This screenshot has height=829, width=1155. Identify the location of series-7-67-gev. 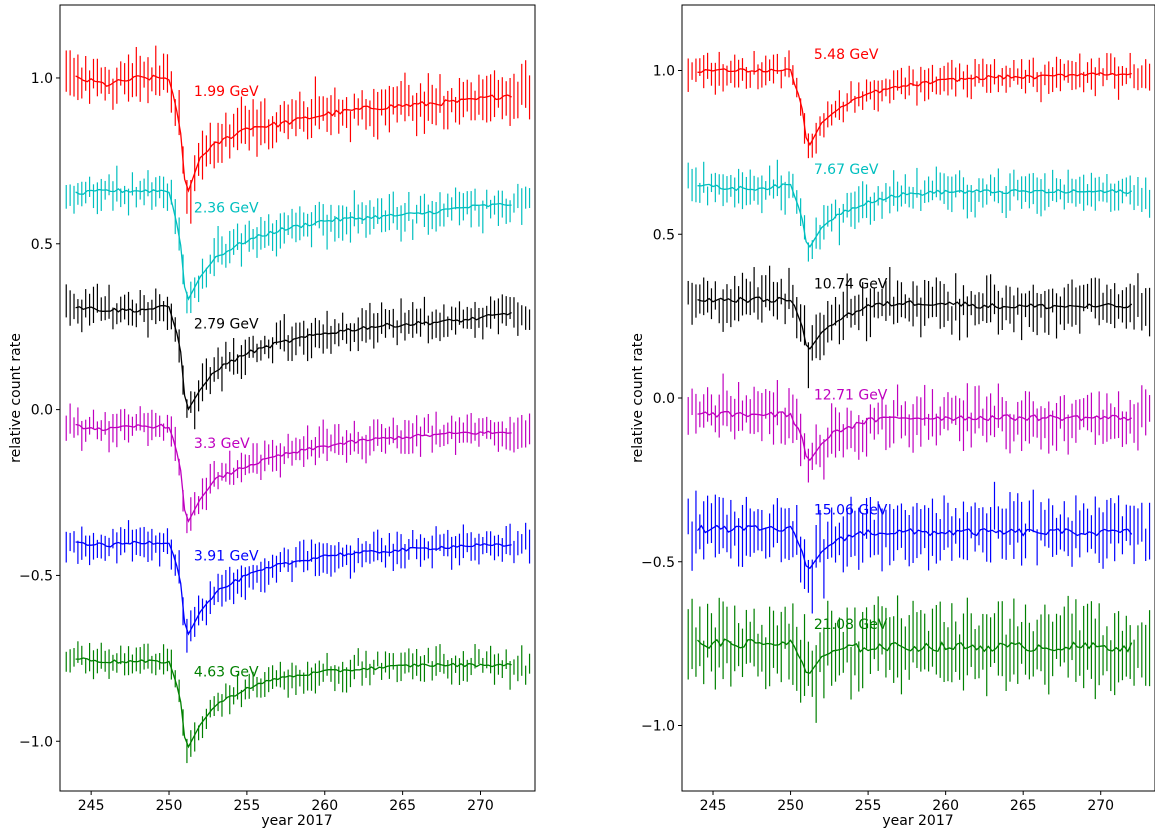
(919, 210).